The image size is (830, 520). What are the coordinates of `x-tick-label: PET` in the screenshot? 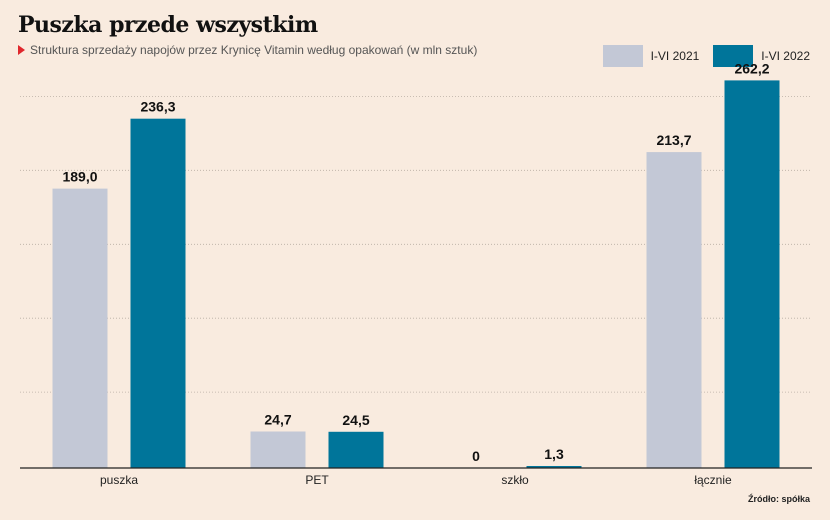 It's located at (317, 480).